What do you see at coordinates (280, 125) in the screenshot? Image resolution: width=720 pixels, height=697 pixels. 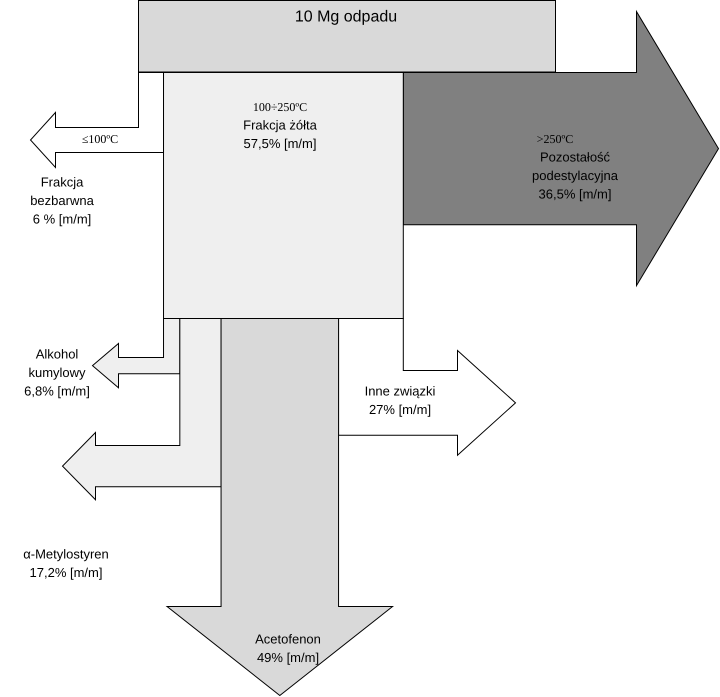 I see `category-label: Frakcja żółta` at bounding box center [280, 125].